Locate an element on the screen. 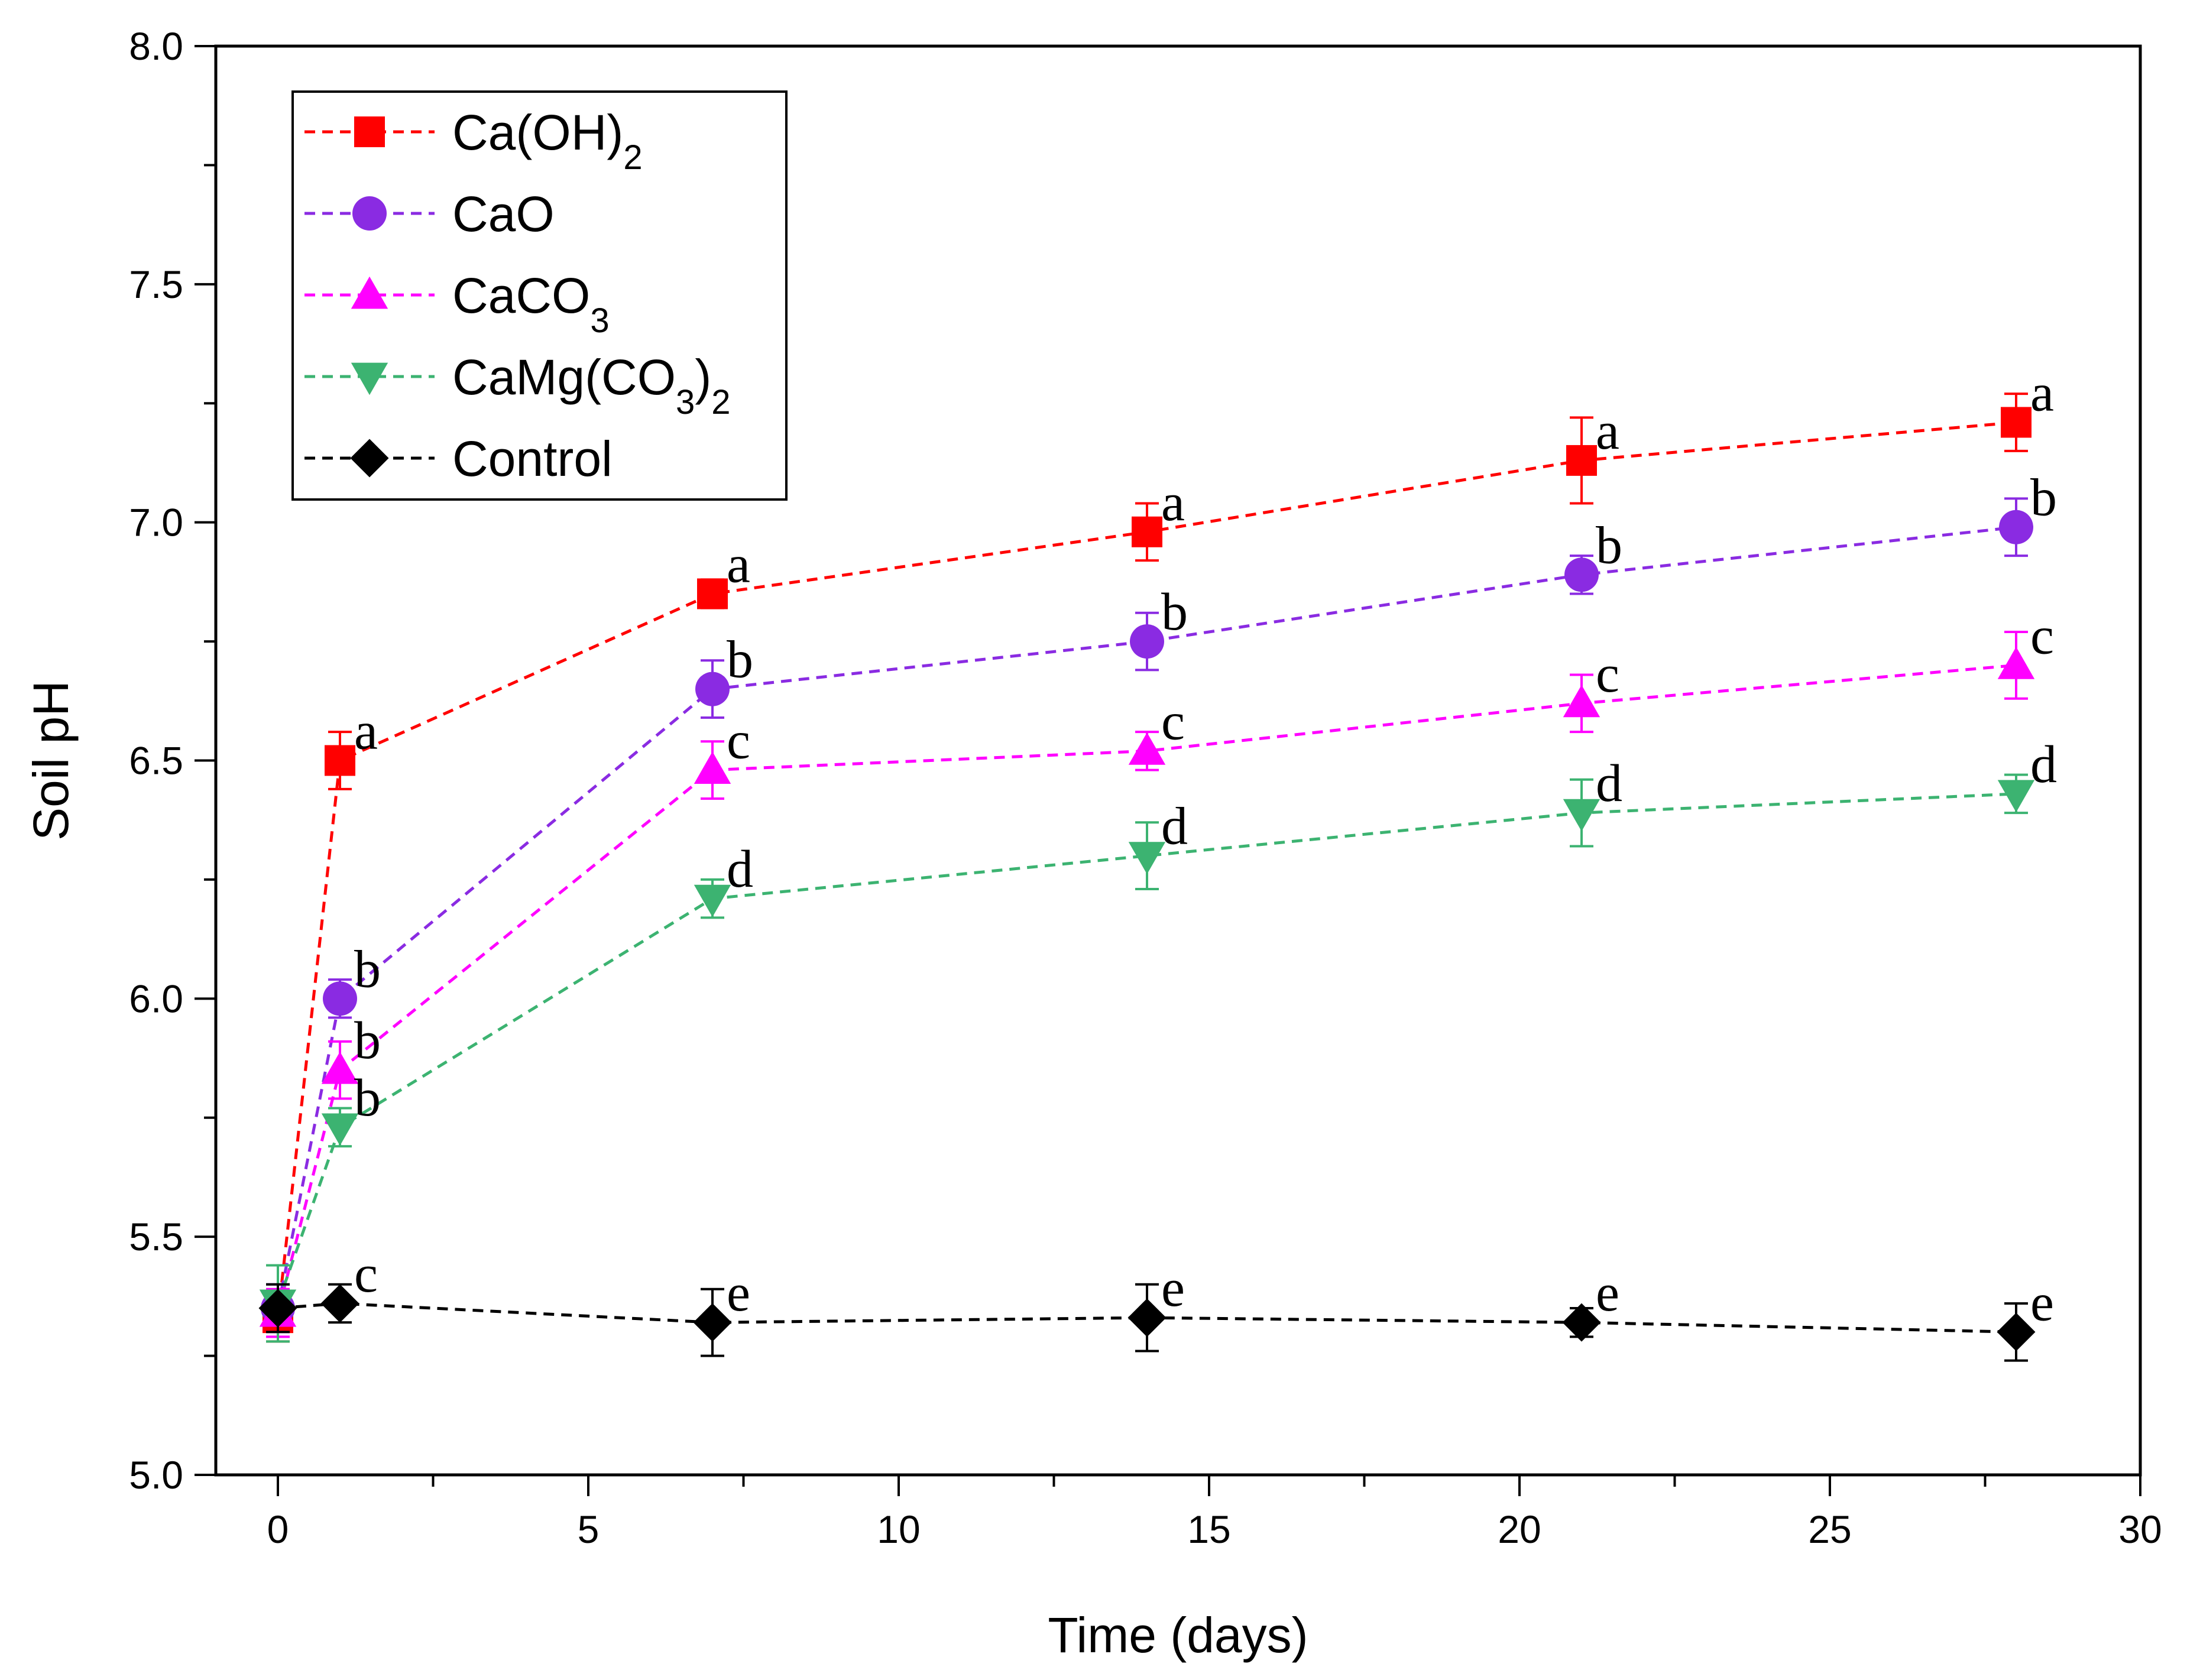  x-tick-label: 25 is located at coordinates (1829, 1529).